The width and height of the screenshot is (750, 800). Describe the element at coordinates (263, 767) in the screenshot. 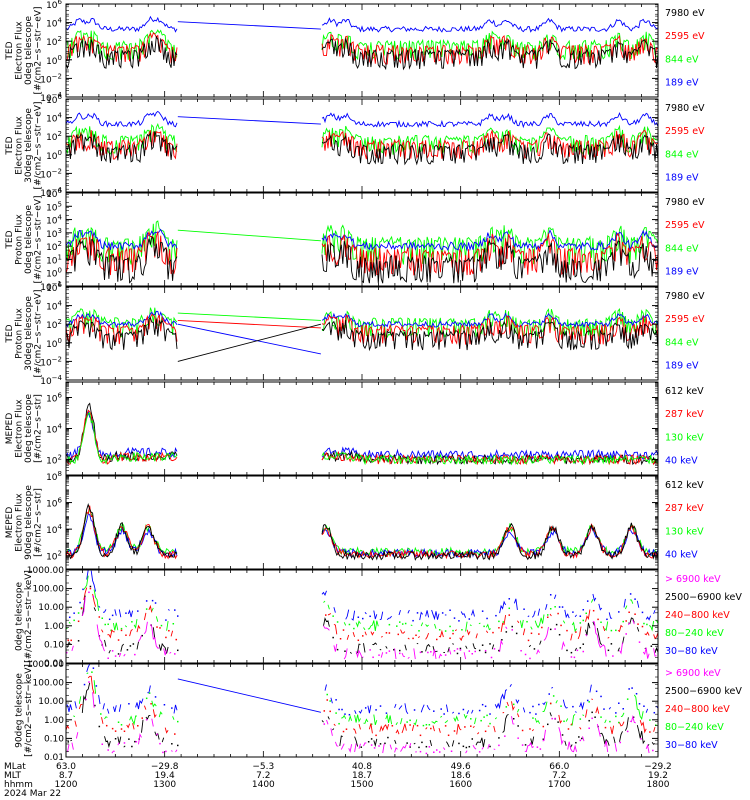

I see `x-tick-label-mlat: −5.3` at that location.